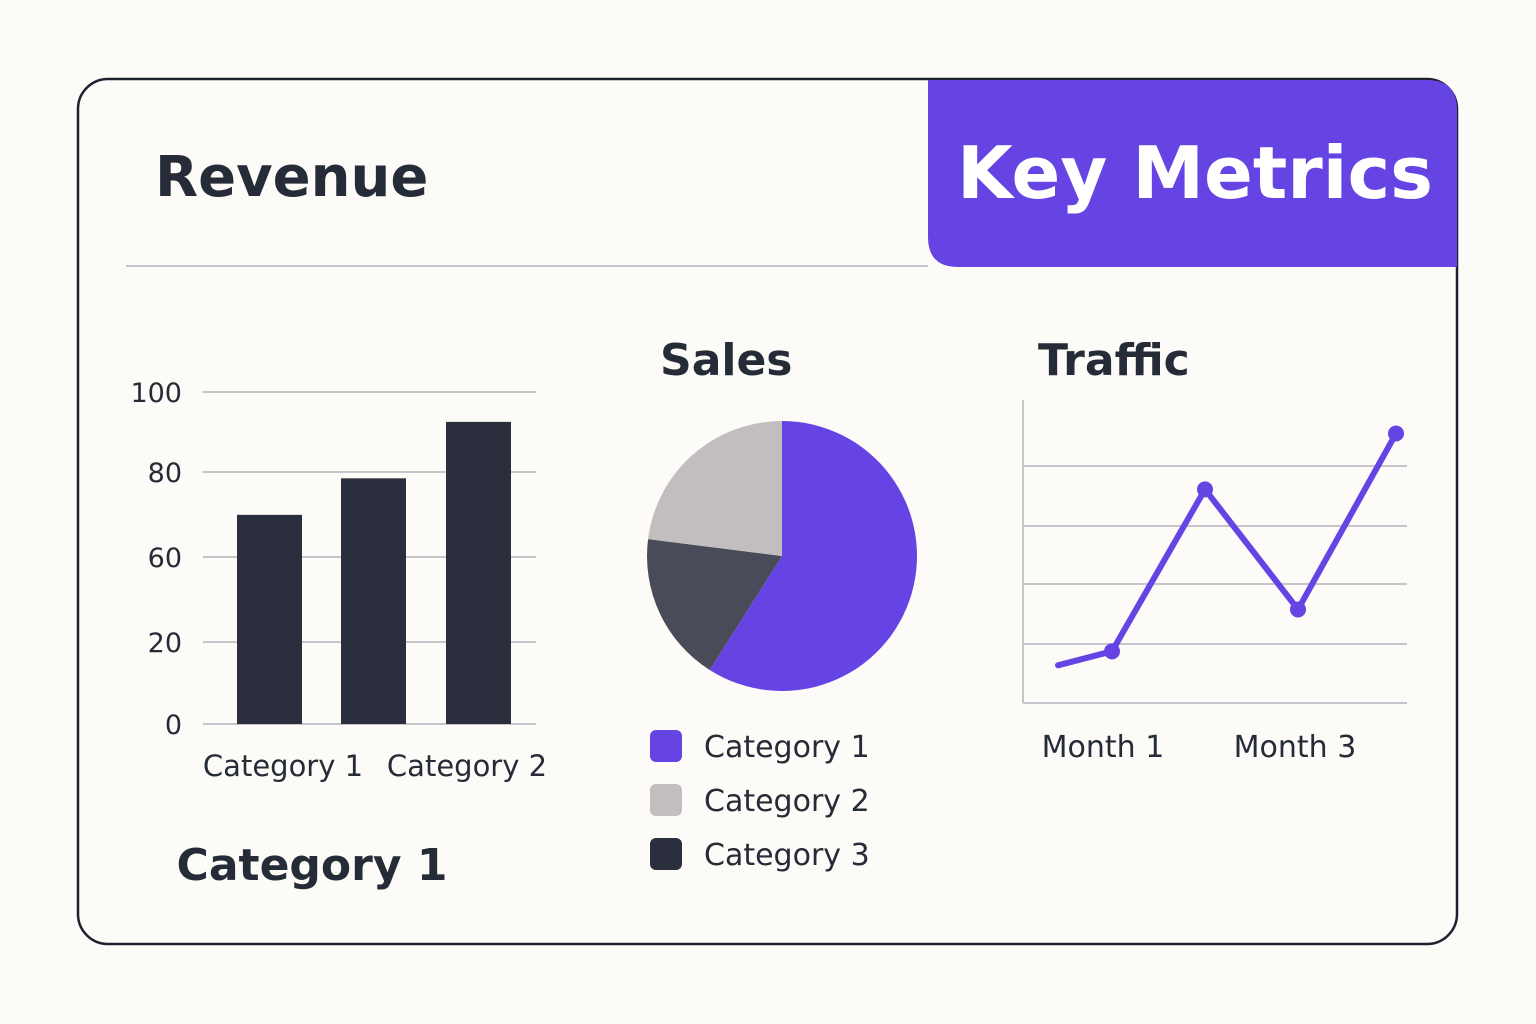  What do you see at coordinates (1295, 747) in the screenshot?
I see `line-x-tick-label: Month 3` at bounding box center [1295, 747].